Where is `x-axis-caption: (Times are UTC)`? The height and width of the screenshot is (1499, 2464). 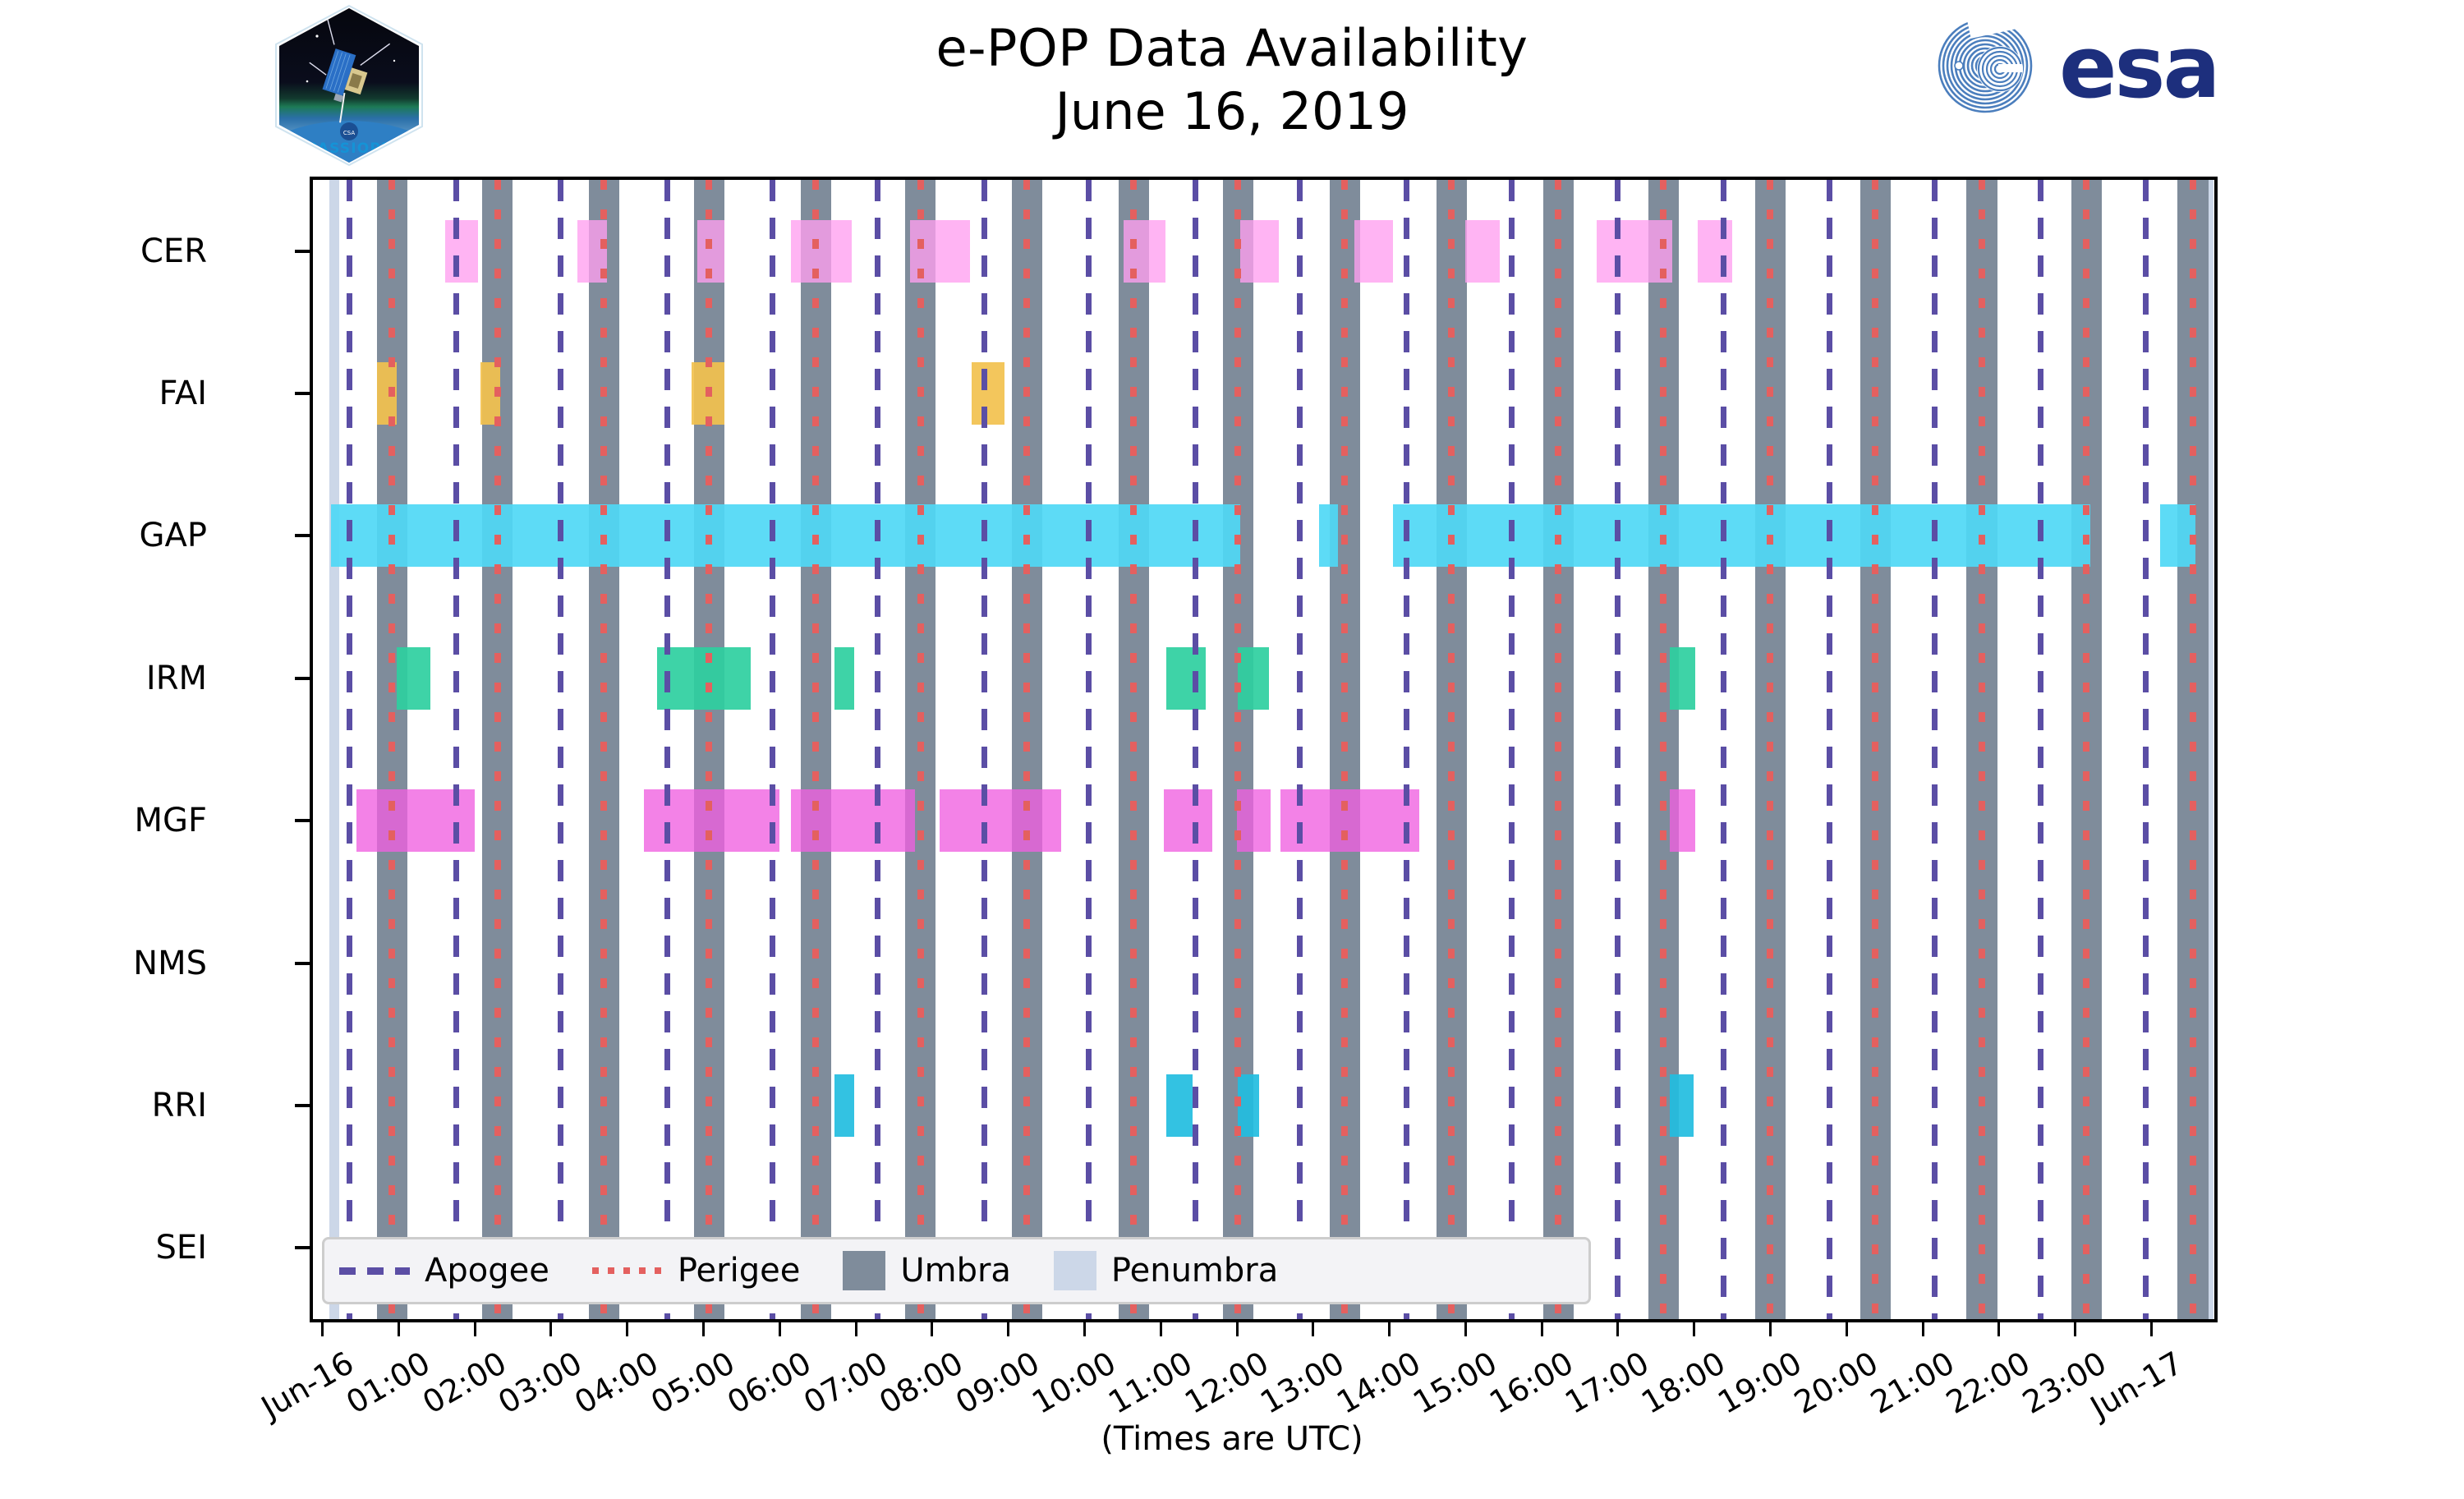
x-axis-caption: (Times are UTC) is located at coordinates (1232, 1439).